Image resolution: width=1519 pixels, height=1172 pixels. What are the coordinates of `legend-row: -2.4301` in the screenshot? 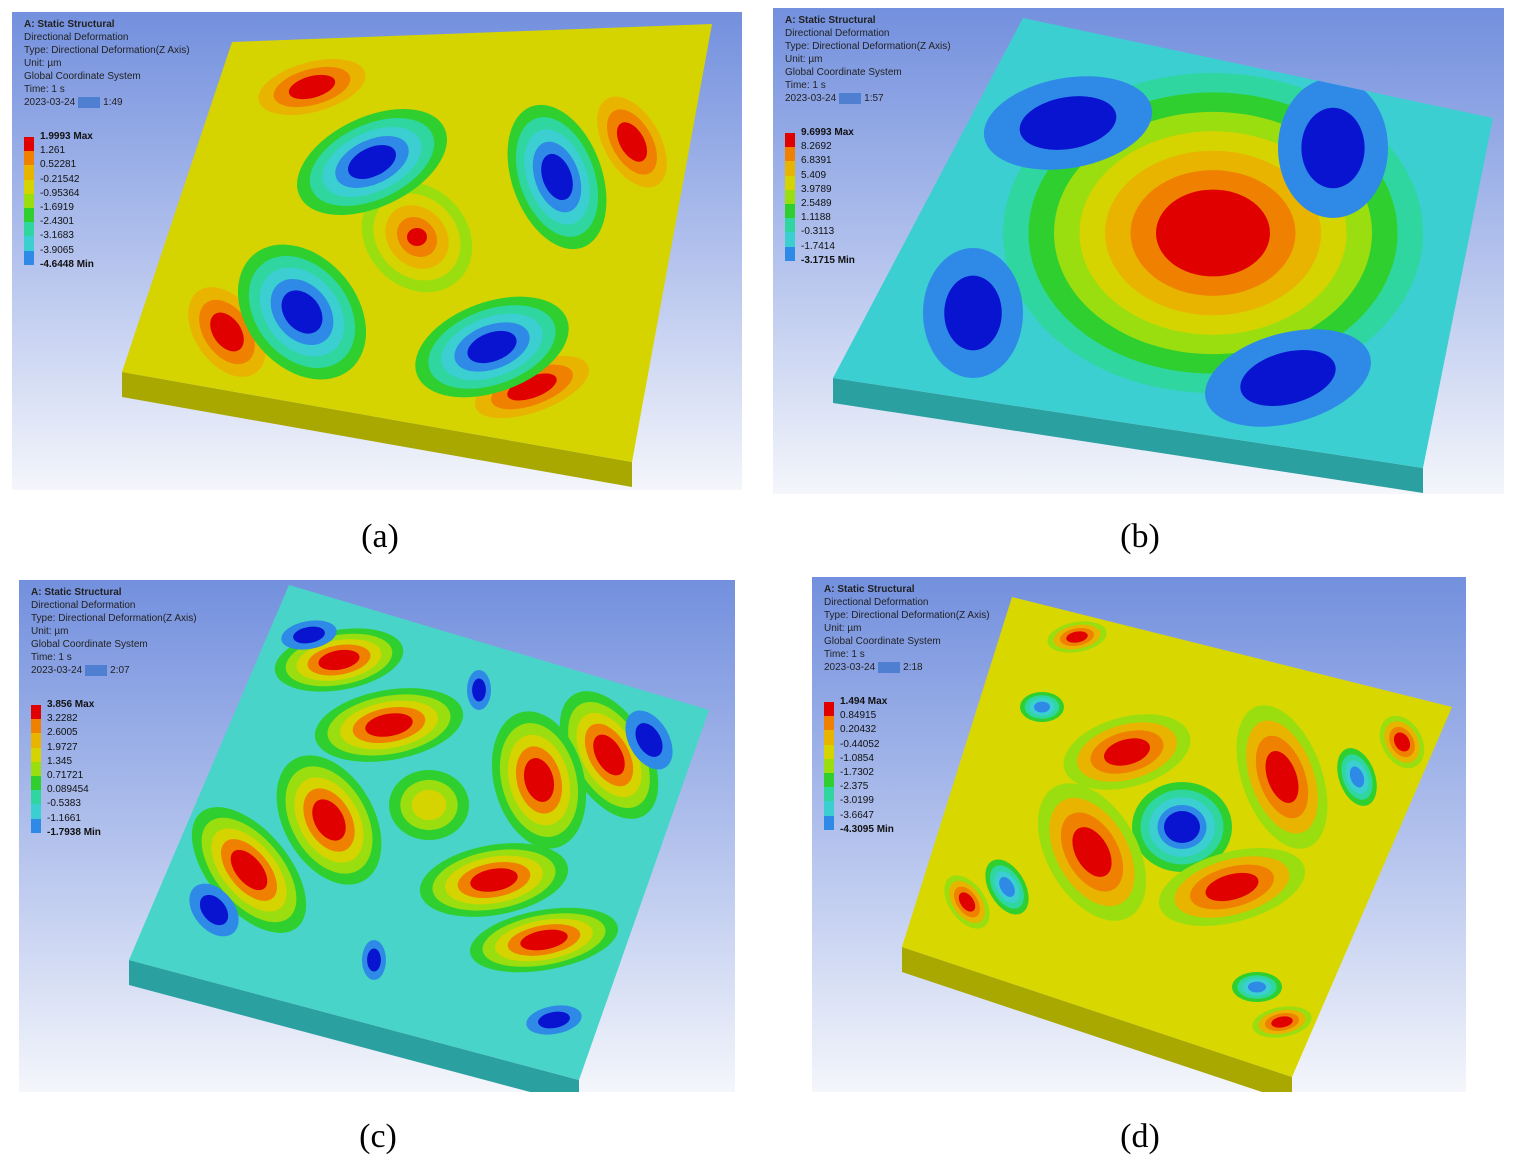 It's located at (59, 226).